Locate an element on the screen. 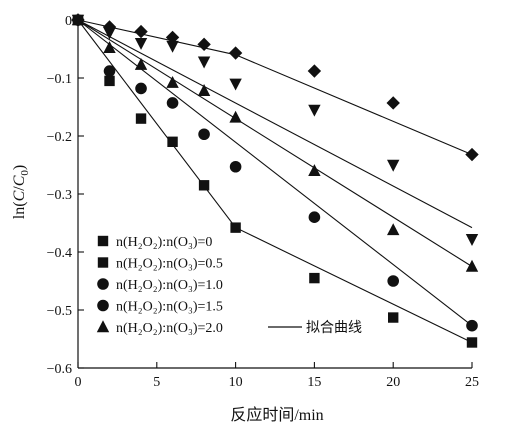  x-axis-label: 反应时间/min is located at coordinates (276, 414).